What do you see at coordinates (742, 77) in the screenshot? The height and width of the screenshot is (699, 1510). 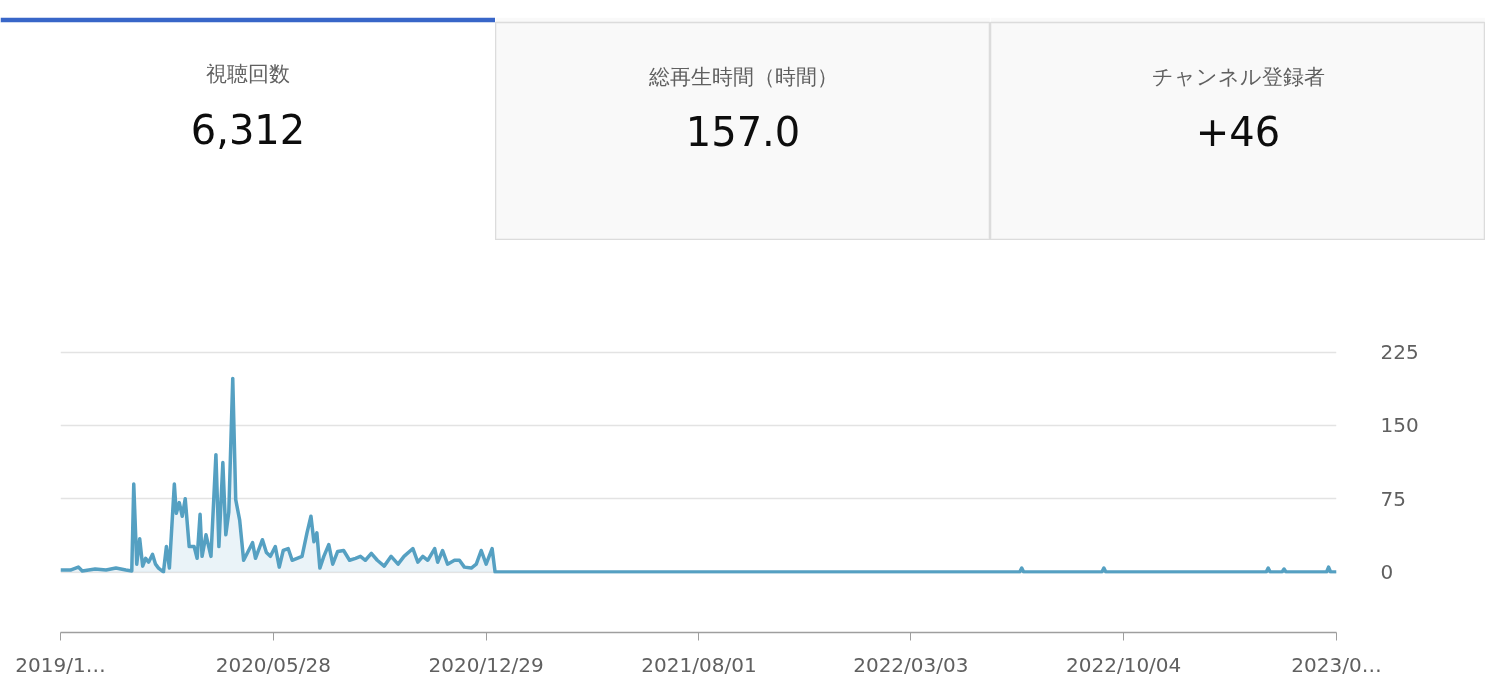 I see `text: 総再生時間（時間）` at bounding box center [742, 77].